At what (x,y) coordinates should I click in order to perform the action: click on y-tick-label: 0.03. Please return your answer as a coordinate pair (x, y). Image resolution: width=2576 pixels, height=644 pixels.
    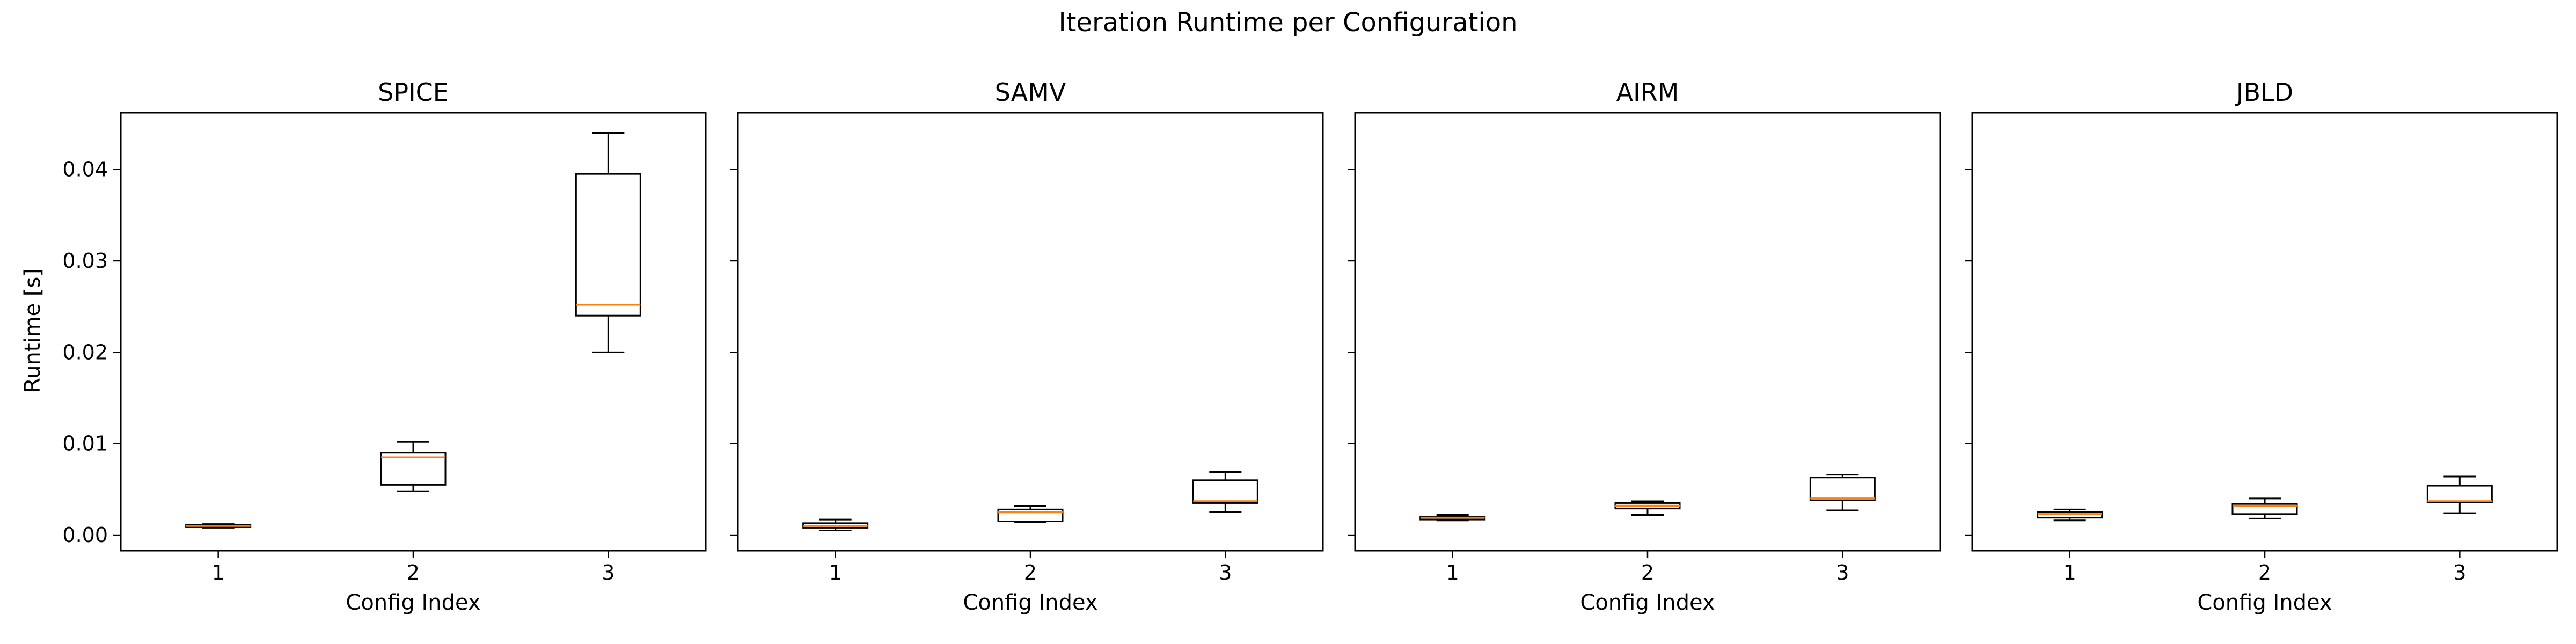
    Looking at the image, I should click on (85, 261).